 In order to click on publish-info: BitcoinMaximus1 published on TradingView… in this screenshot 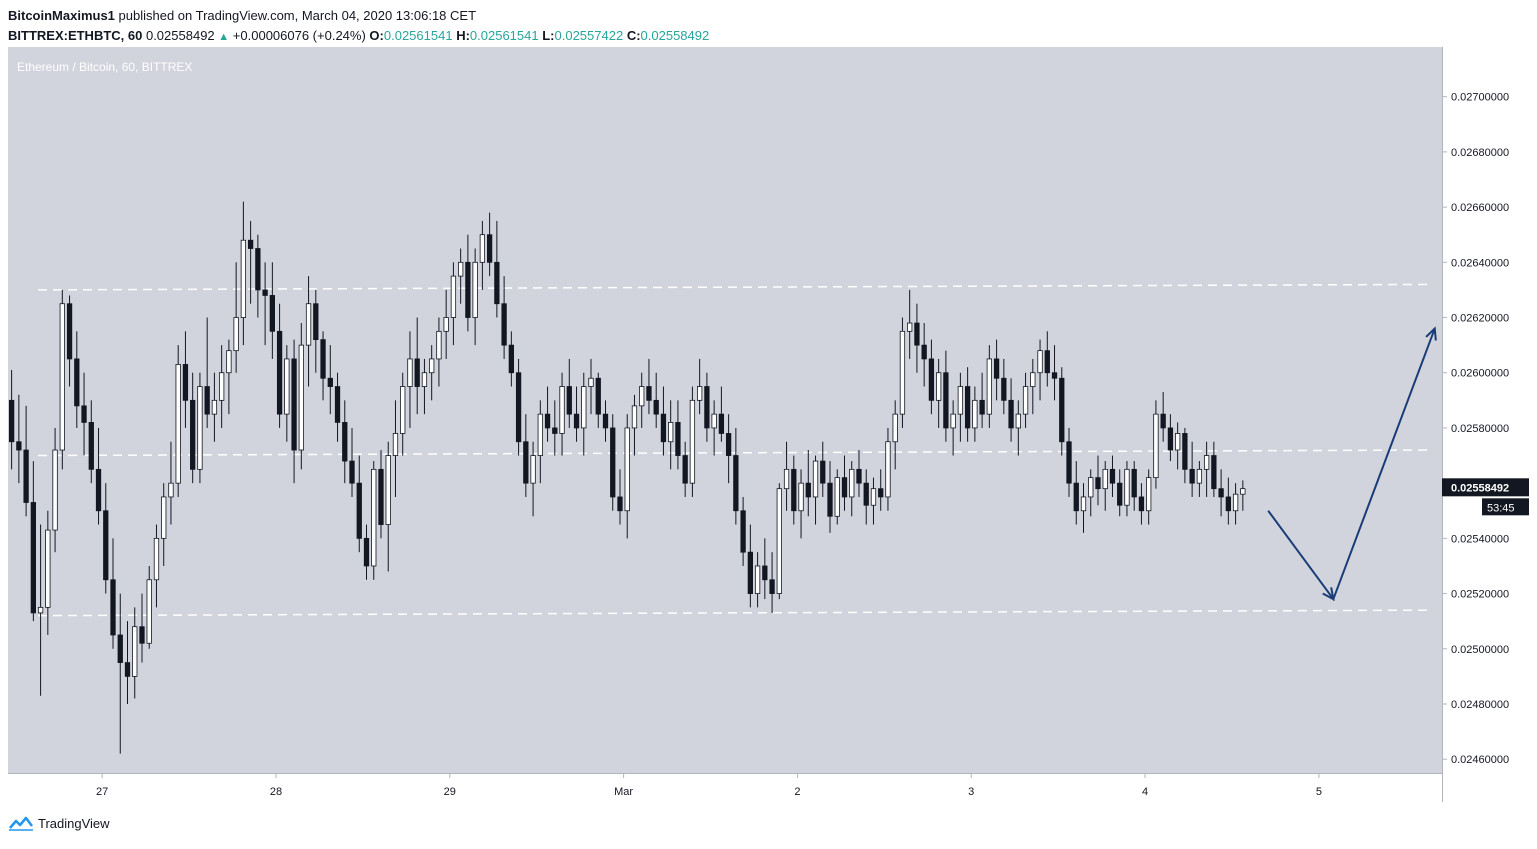, I will do `click(358, 16)`.